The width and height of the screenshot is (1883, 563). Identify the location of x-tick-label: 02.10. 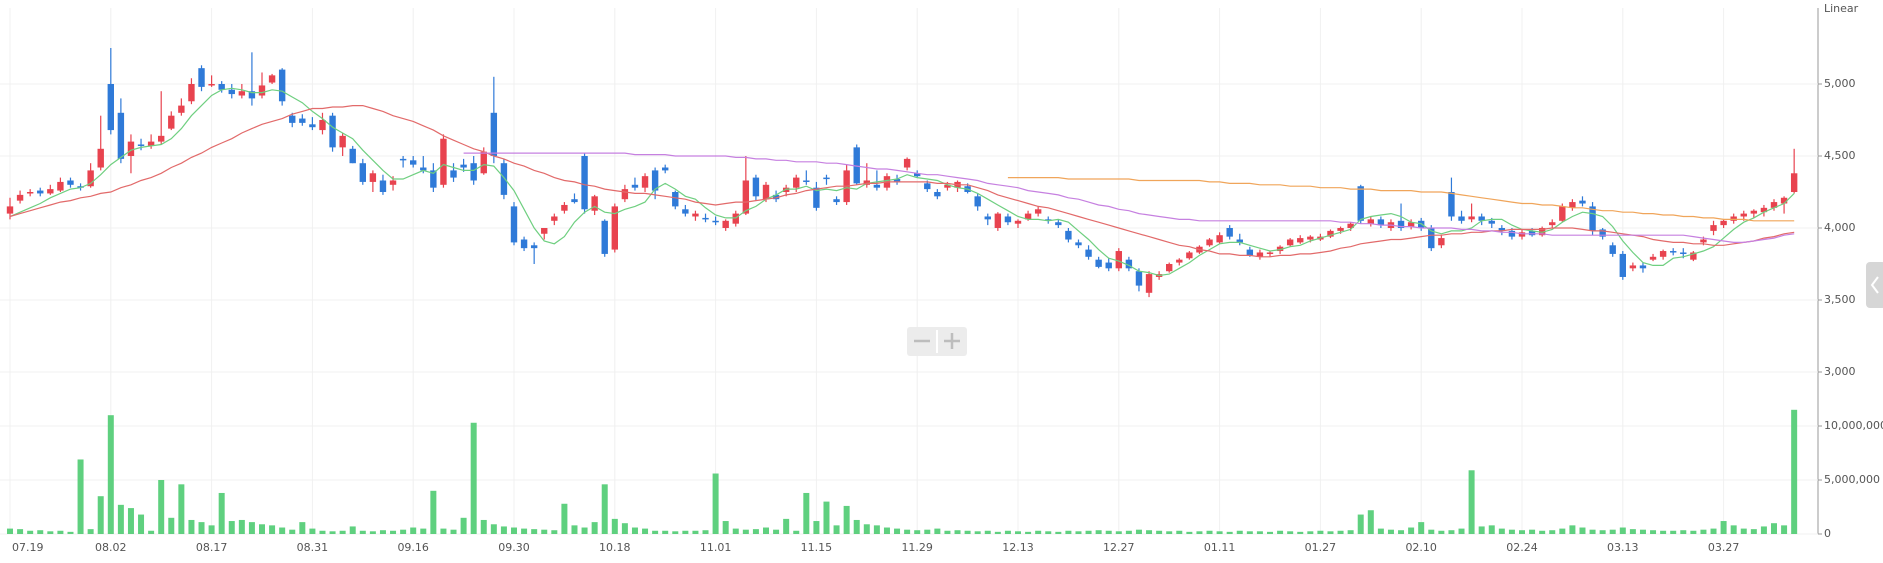
(1421, 547).